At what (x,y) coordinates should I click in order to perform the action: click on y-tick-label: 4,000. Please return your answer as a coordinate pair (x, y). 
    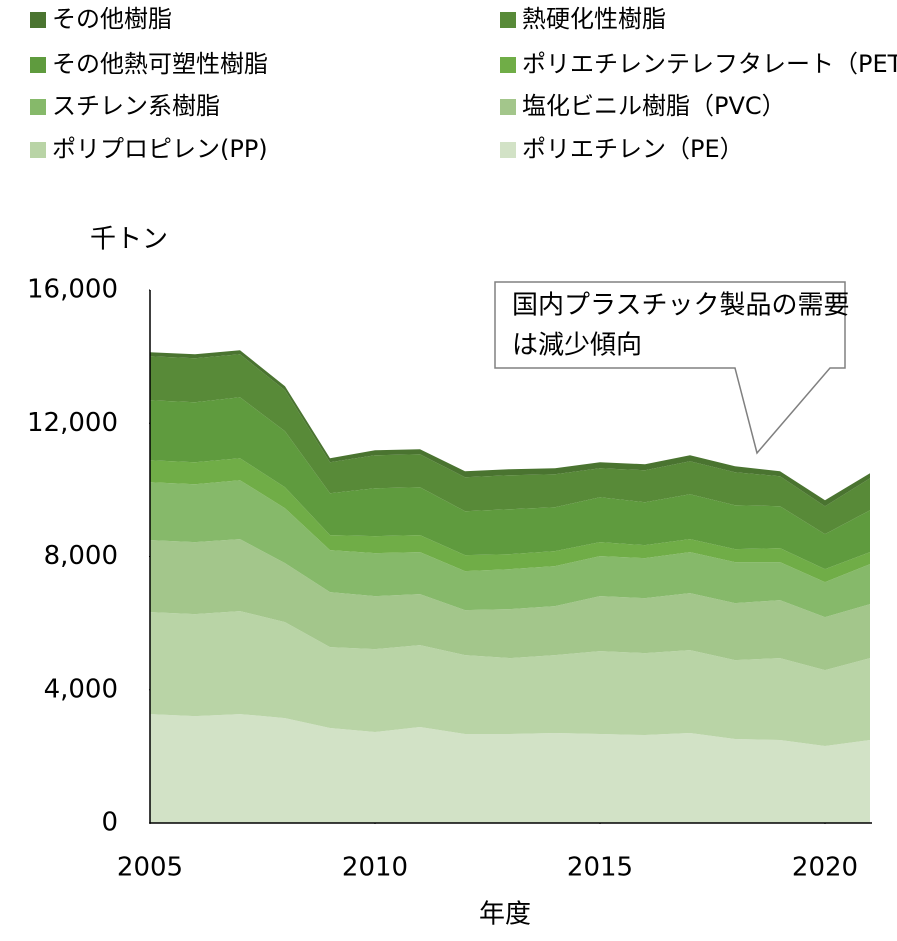
    Looking at the image, I should click on (81, 689).